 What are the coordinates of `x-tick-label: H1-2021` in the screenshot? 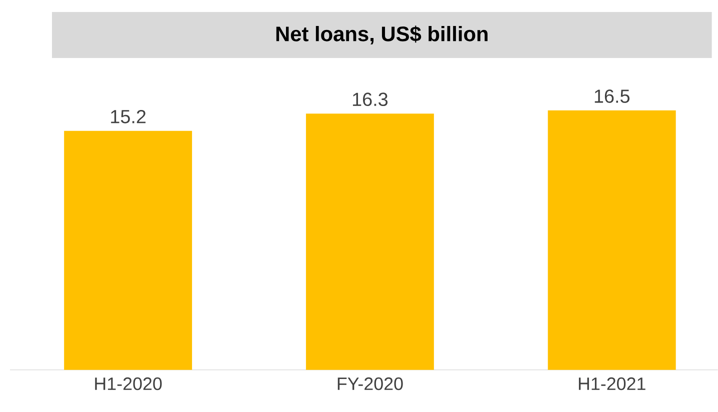 It's located at (612, 383).